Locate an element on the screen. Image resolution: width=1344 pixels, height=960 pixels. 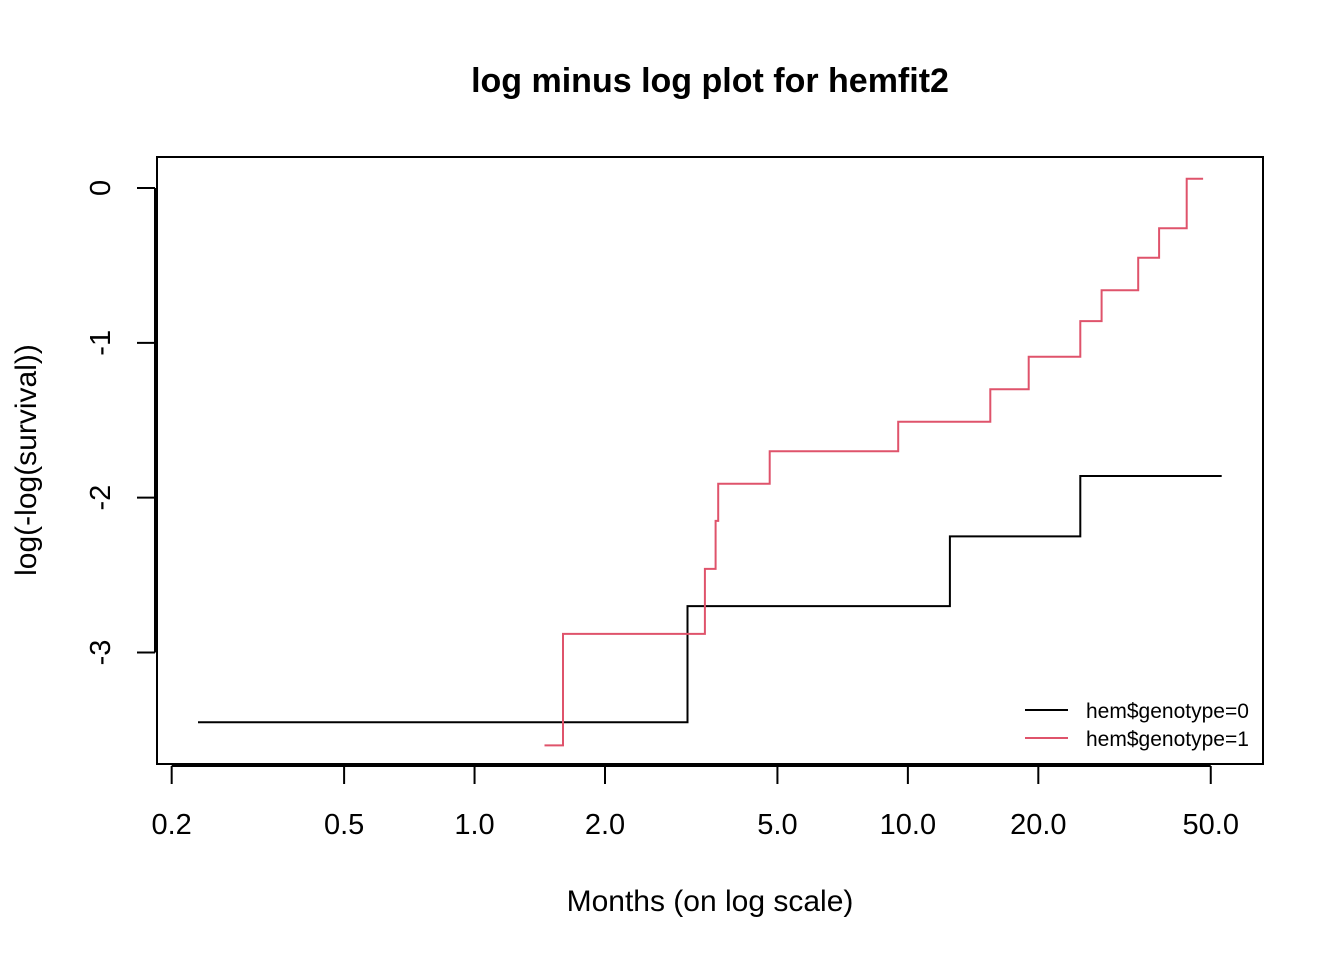
x-axis: 0.2 0.5 1.0 2.0 5.0 10.0 20.0 50.0 is located at coordinates (695, 803).